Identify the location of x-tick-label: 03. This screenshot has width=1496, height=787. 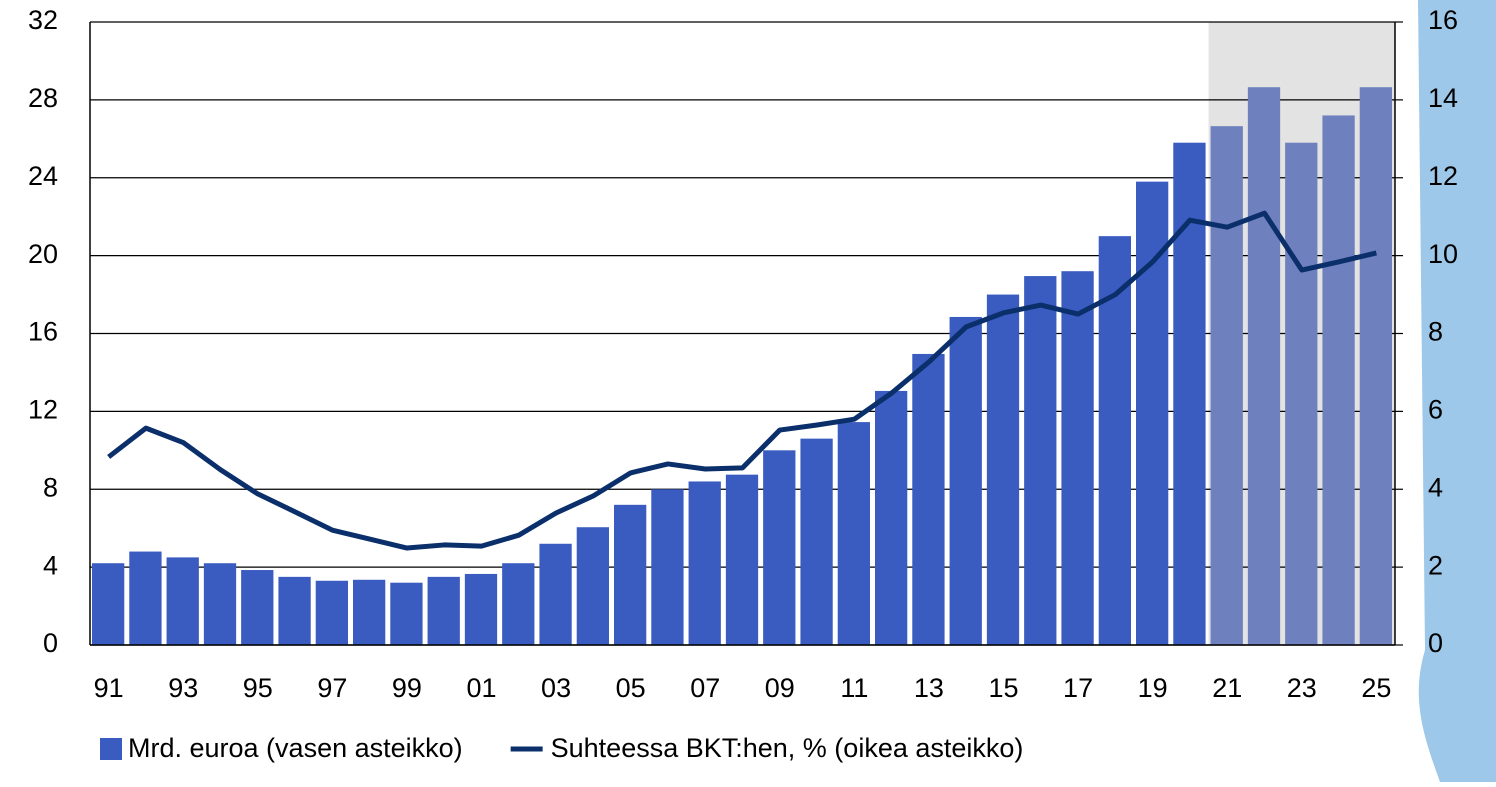
(556, 688).